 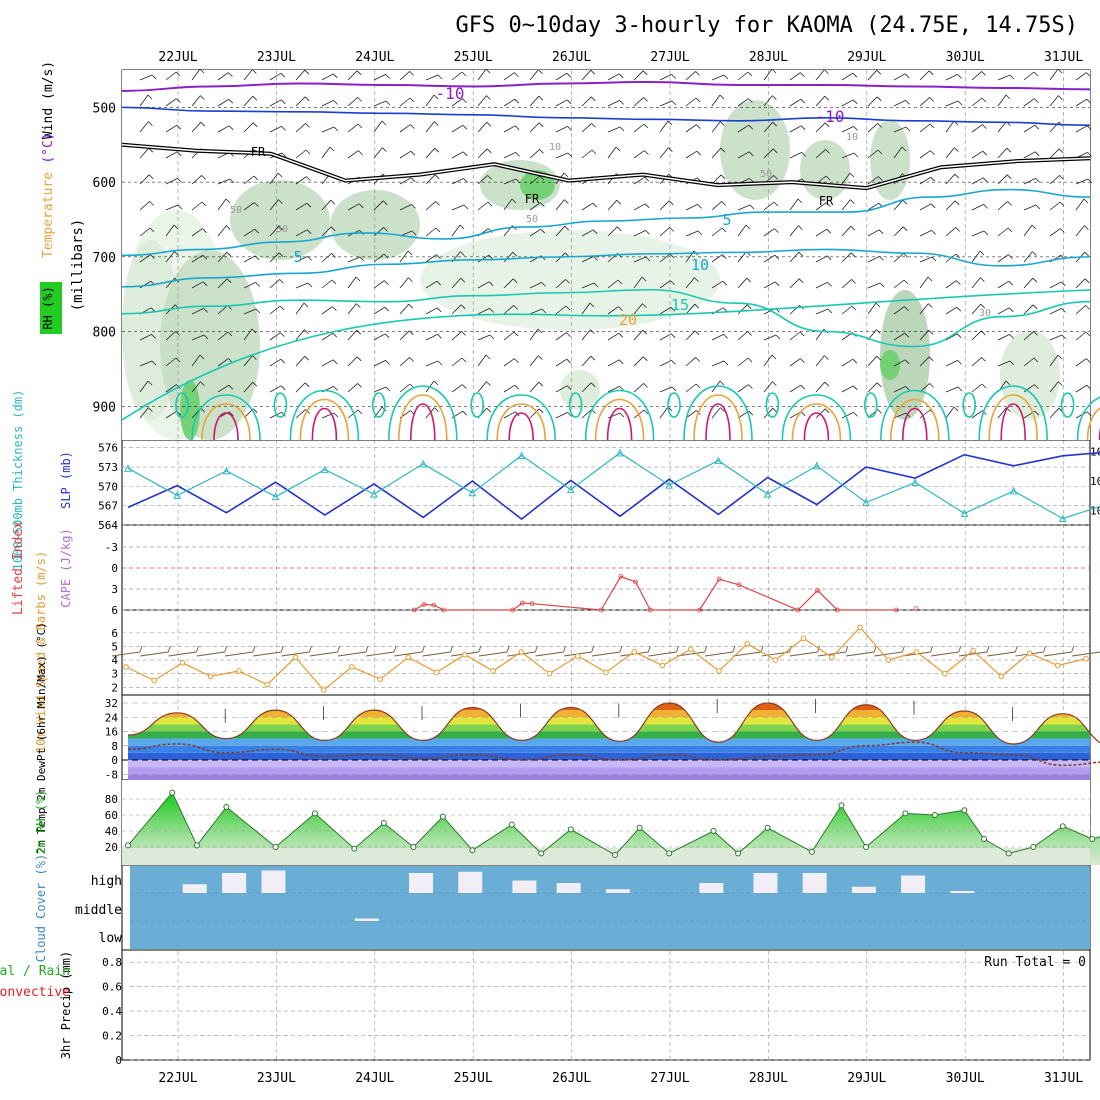 I want to click on wind-barb-feather, so click(x=677, y=649).